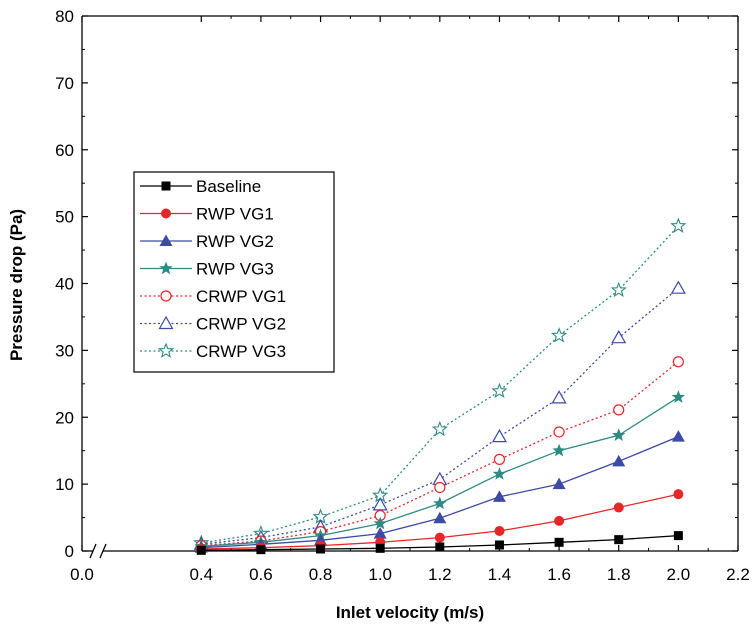 The width and height of the screenshot is (752, 630). What do you see at coordinates (201, 574) in the screenshot?
I see `x-tick-label: 0.4` at bounding box center [201, 574].